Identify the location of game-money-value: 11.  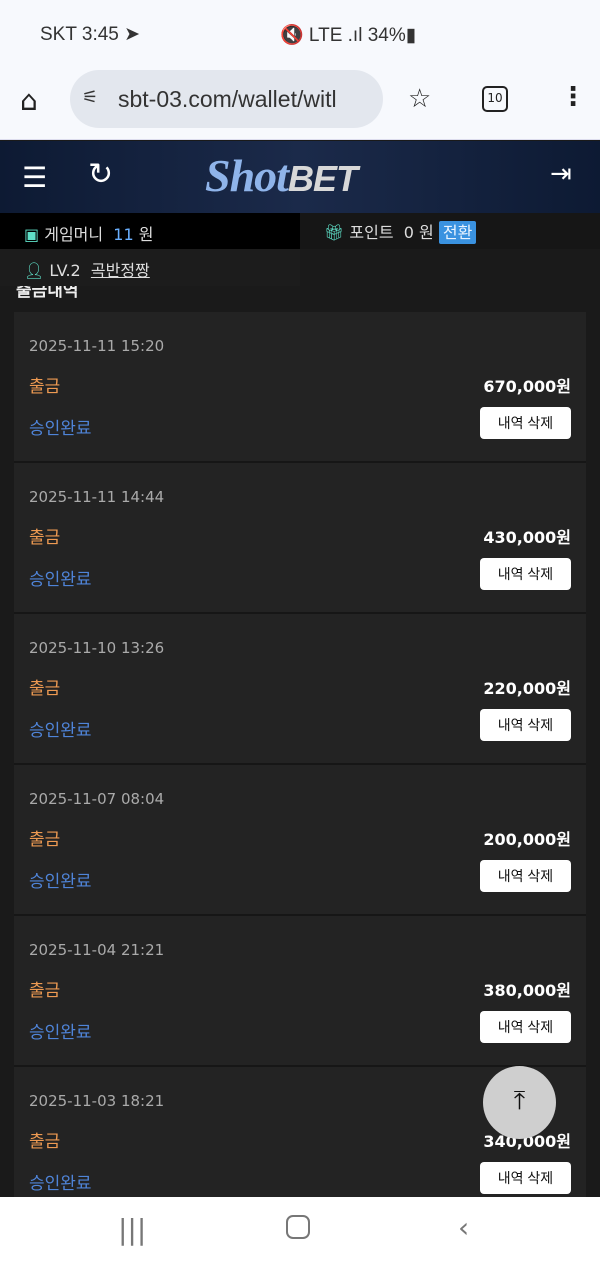
(123, 234).